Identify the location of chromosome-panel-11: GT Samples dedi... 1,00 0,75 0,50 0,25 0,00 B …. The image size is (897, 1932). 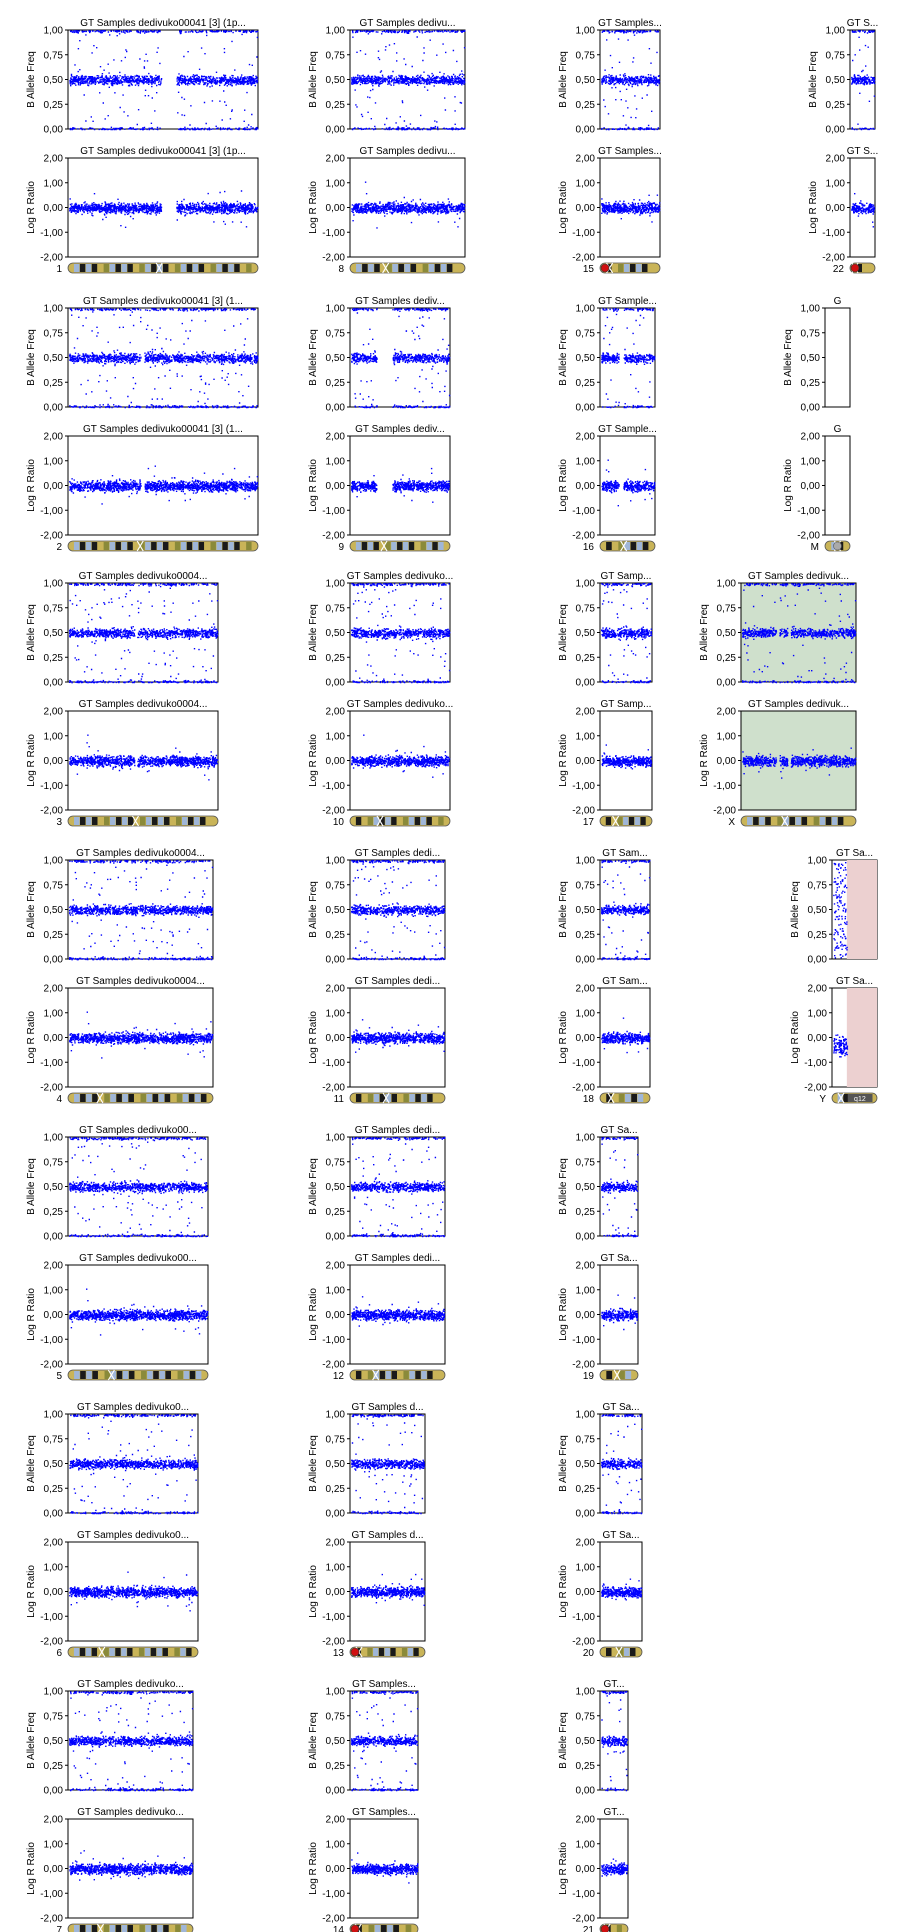
(377, 976).